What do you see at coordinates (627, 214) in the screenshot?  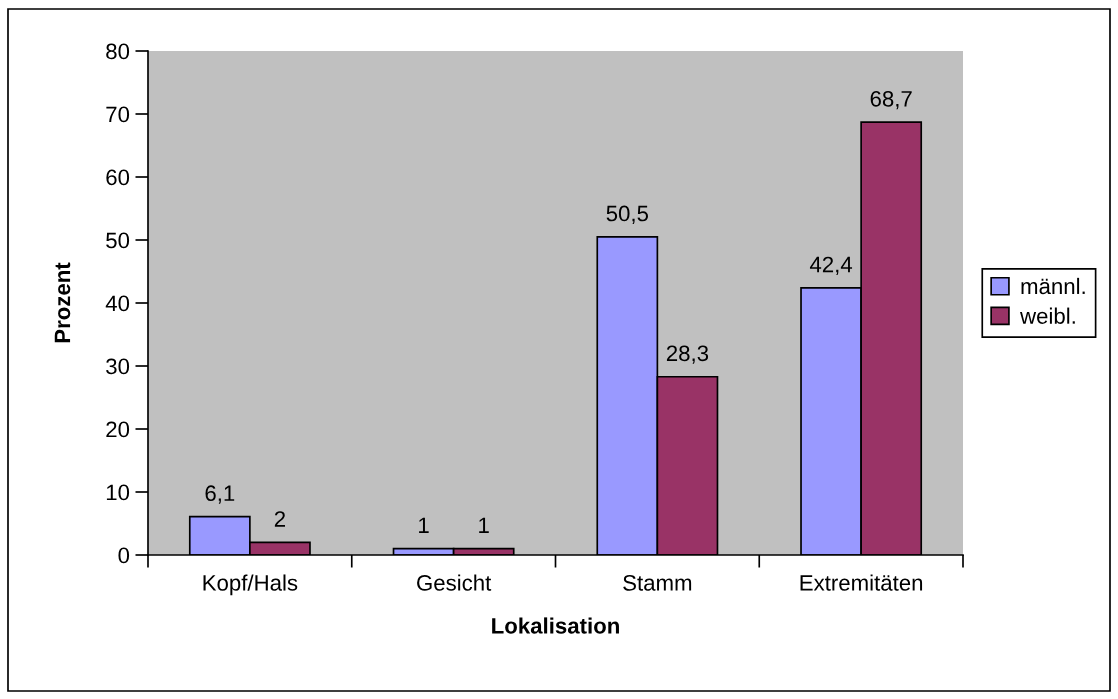 I see `data-label: 50,5` at bounding box center [627, 214].